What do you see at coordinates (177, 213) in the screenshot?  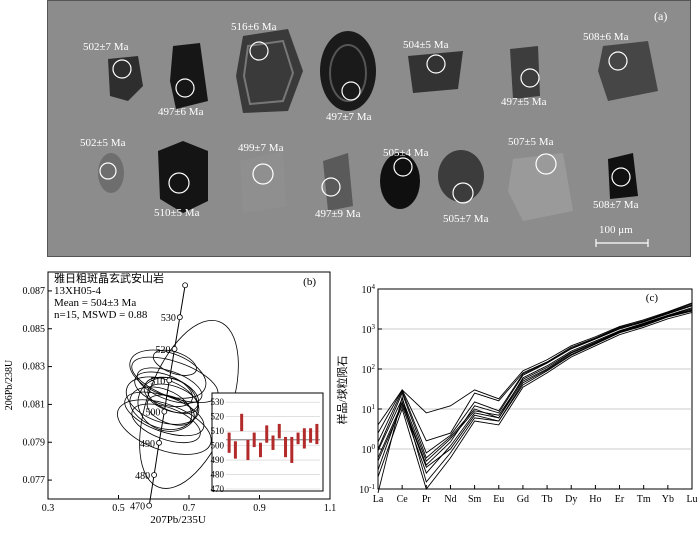 I see `age-label: 510±5 Ma` at bounding box center [177, 213].